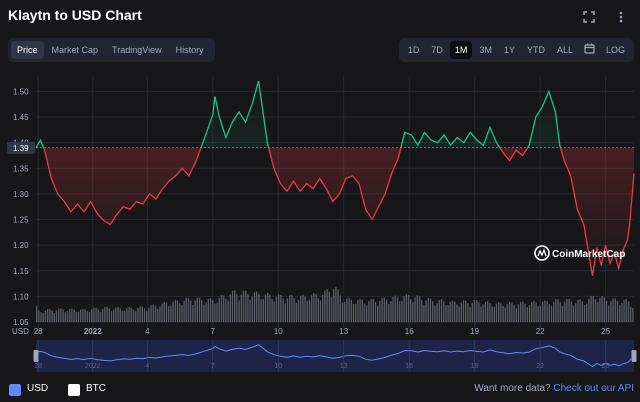  Describe the element at coordinates (15, 390) in the screenshot. I see `usd-checkbox` at that location.